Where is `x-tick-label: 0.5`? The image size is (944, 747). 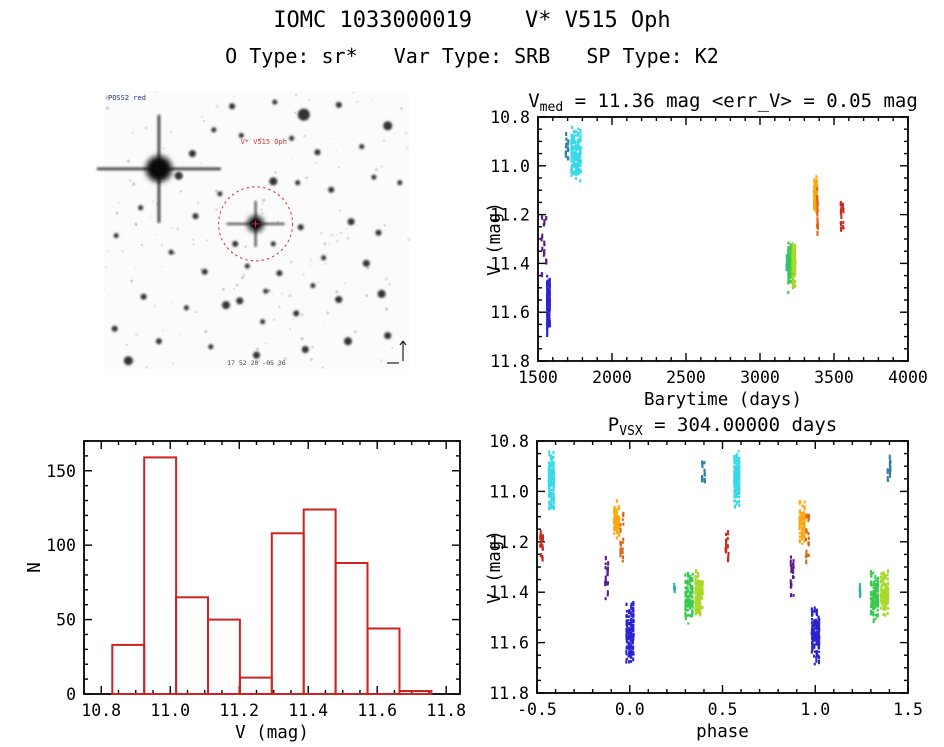
x-tick-label: 0.5 is located at coordinates (723, 709).